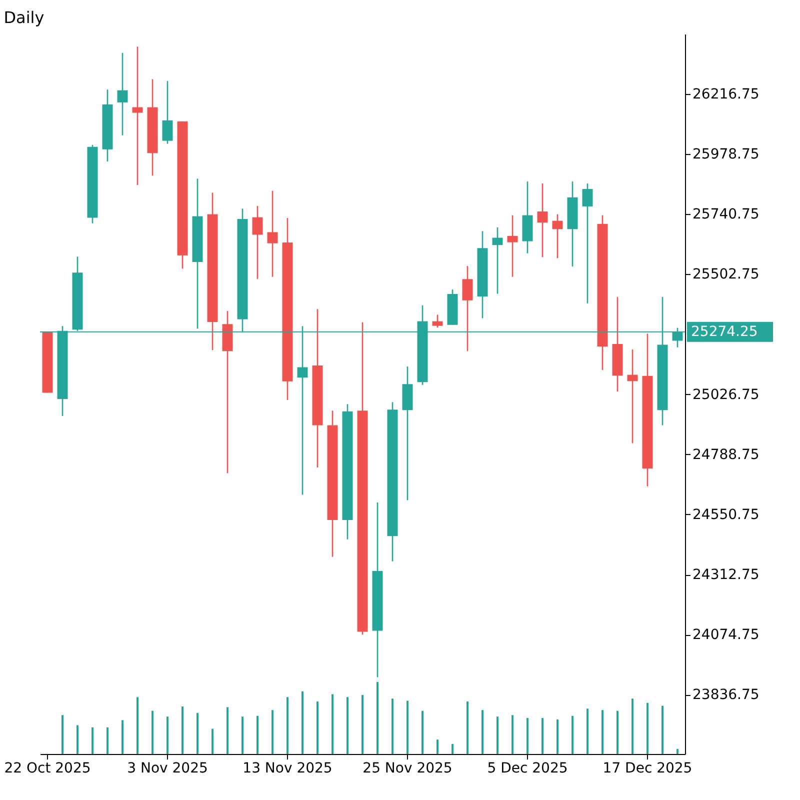 Image resolution: width=800 pixels, height=800 pixels. I want to click on x-tick-label: 5 Dec 2025, so click(527, 768).